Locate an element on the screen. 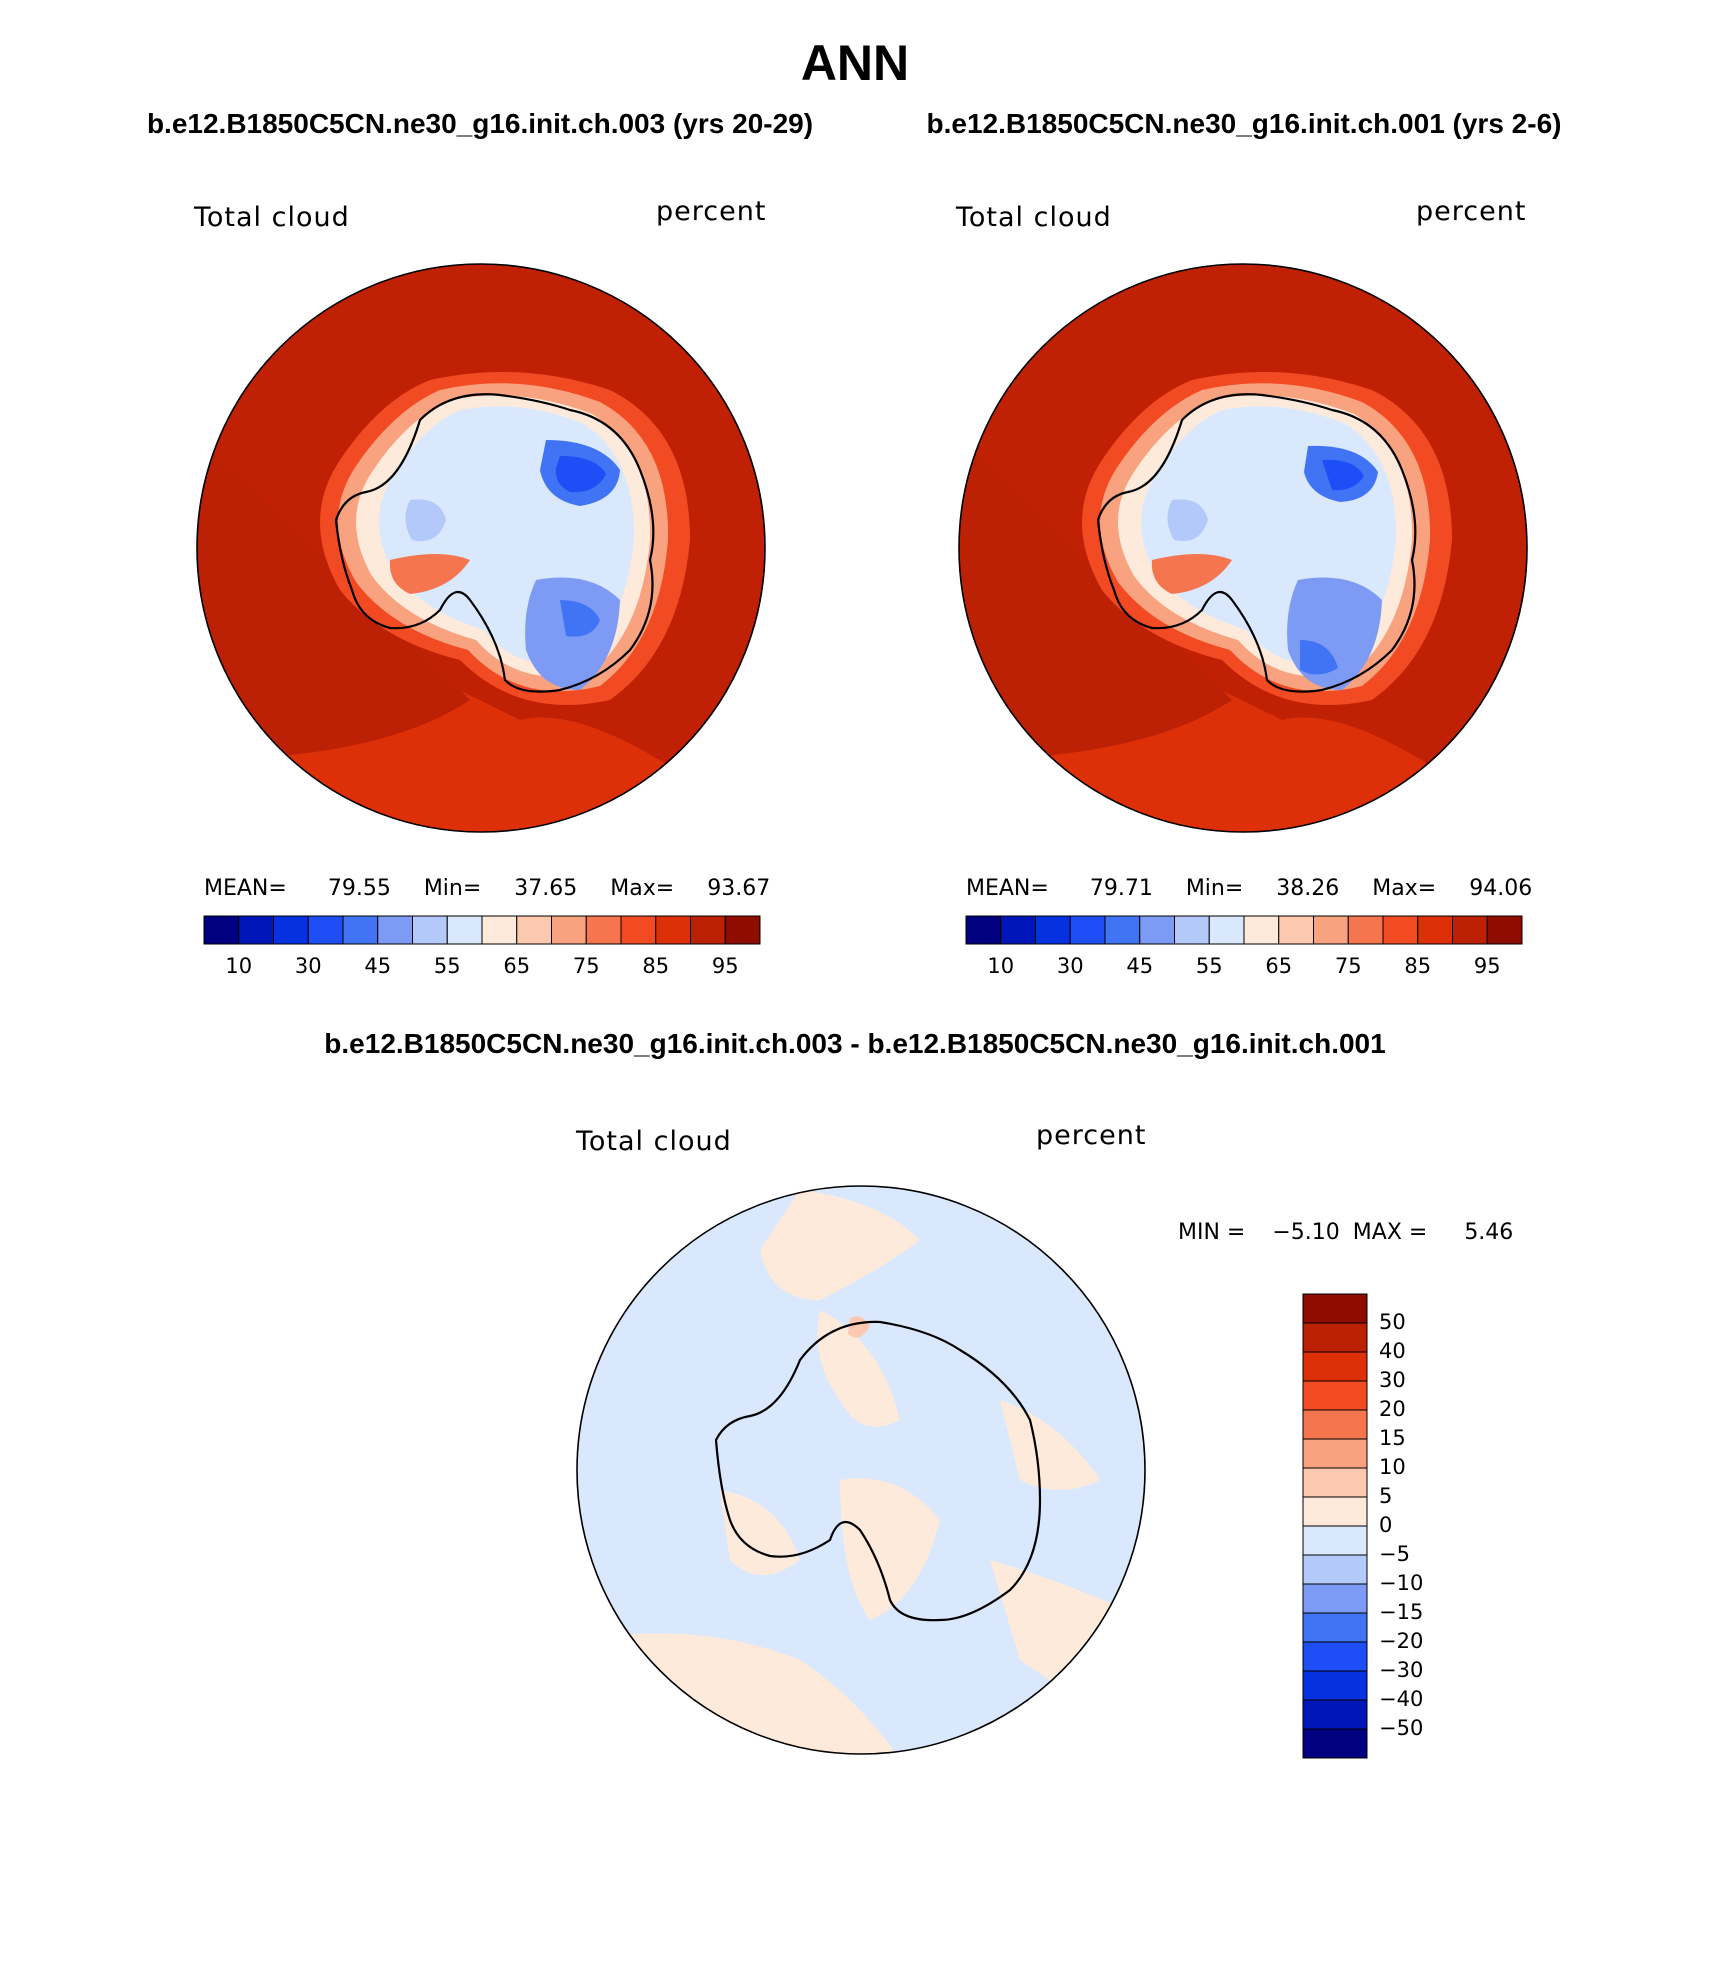  difference-colorbar-tick-label: 10 is located at coordinates (1392, 1467).